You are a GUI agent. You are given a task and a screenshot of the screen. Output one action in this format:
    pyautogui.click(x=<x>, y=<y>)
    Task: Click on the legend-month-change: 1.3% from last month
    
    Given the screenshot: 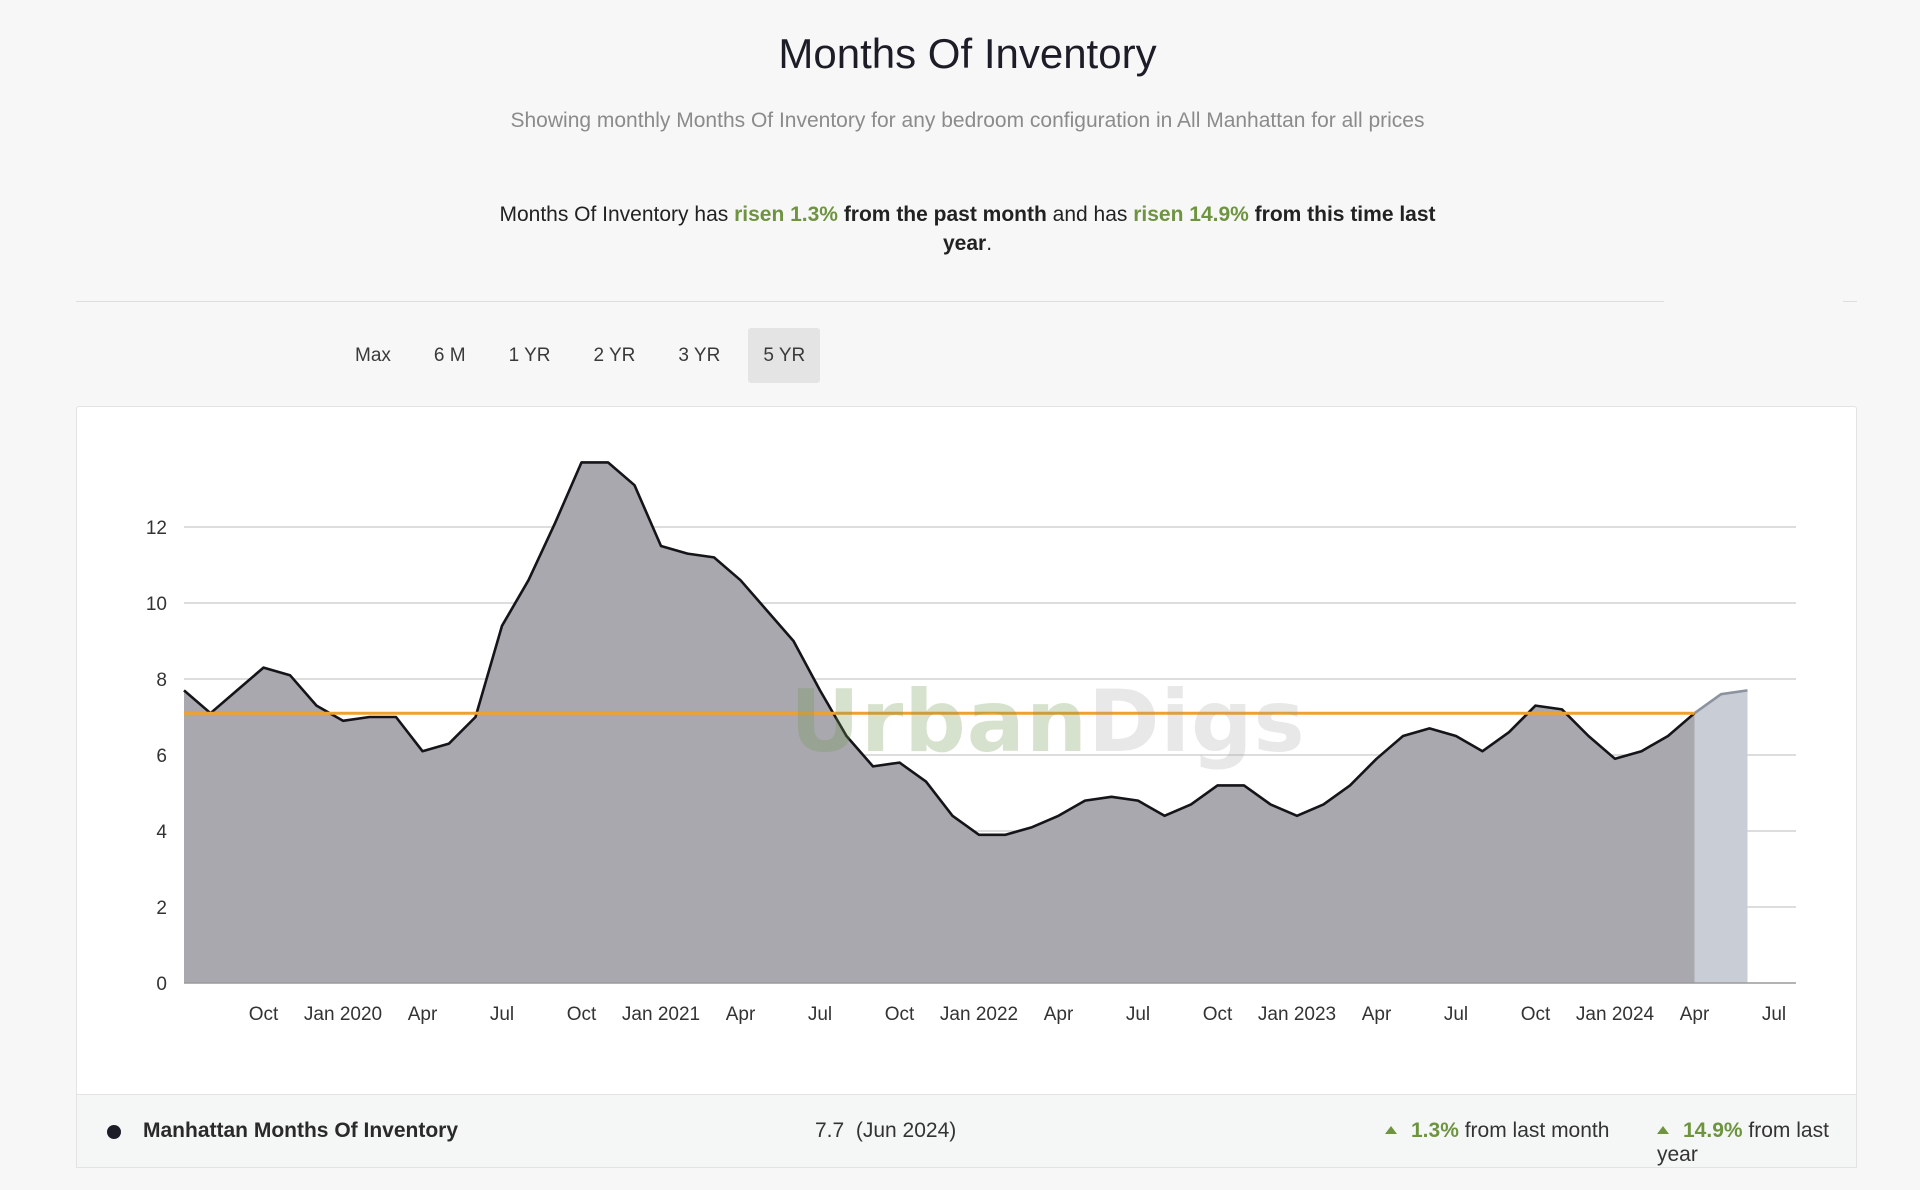 What is the action you would take?
    pyautogui.click(x=1497, y=1131)
    